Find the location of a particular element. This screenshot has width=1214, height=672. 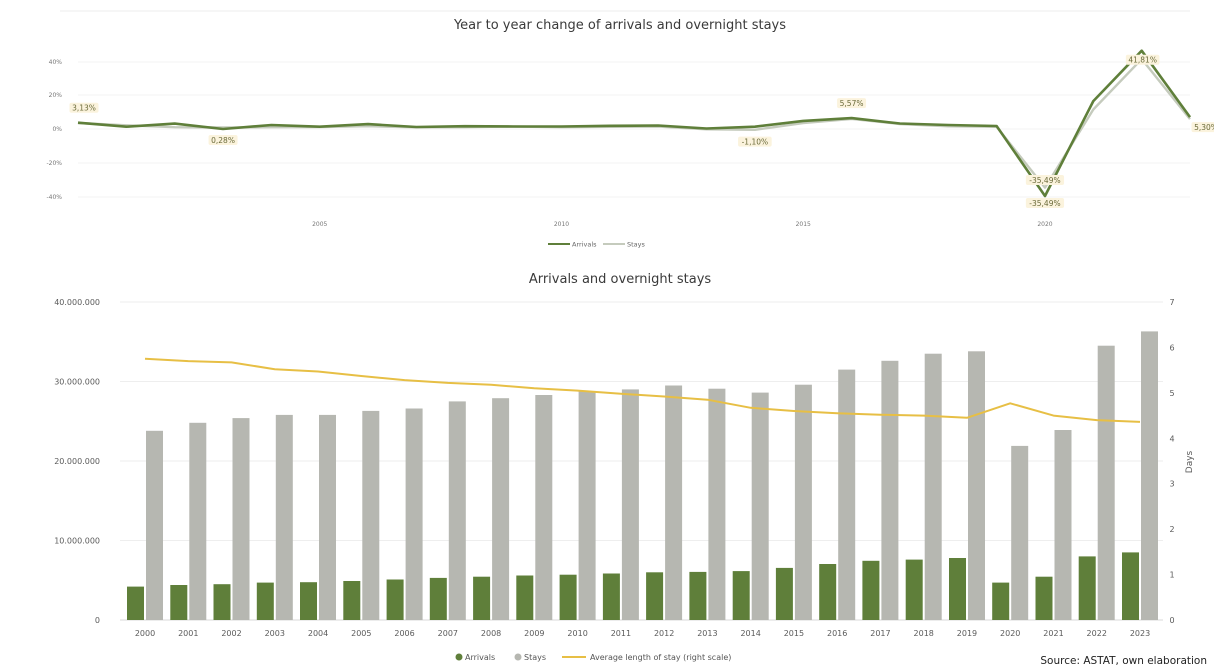

right-y-tick-label: 6 is located at coordinates (1171, 347).